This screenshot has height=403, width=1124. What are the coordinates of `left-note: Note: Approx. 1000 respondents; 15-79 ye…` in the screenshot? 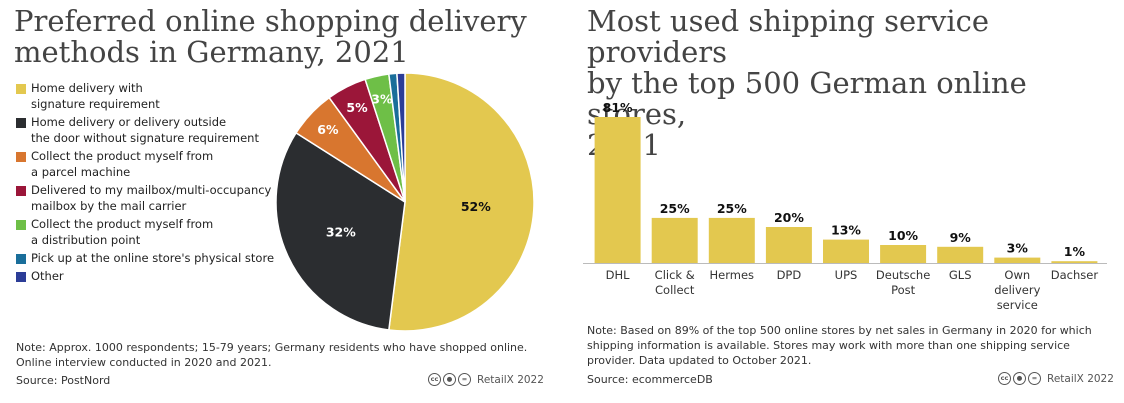 It's located at (276, 355).